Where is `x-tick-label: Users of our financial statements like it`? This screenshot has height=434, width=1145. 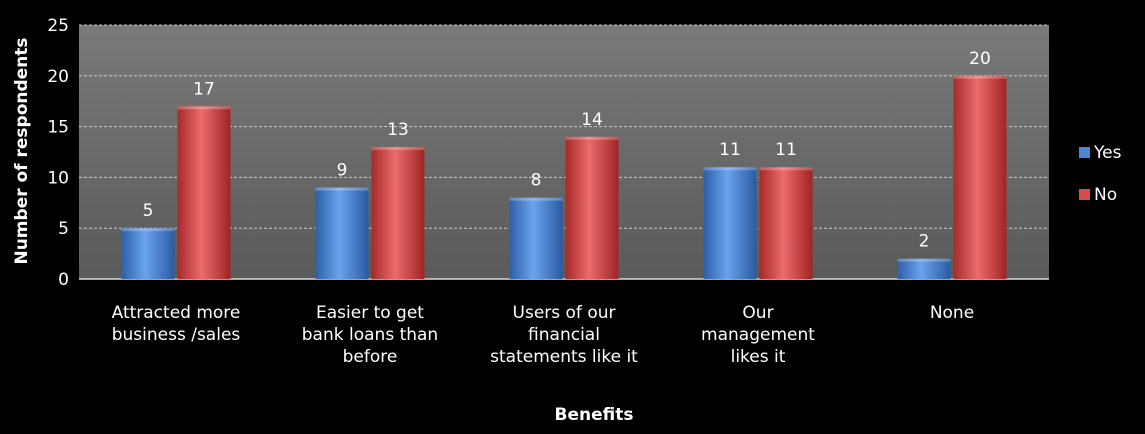 x-tick-label: Users of our financial statements like it is located at coordinates (564, 335).